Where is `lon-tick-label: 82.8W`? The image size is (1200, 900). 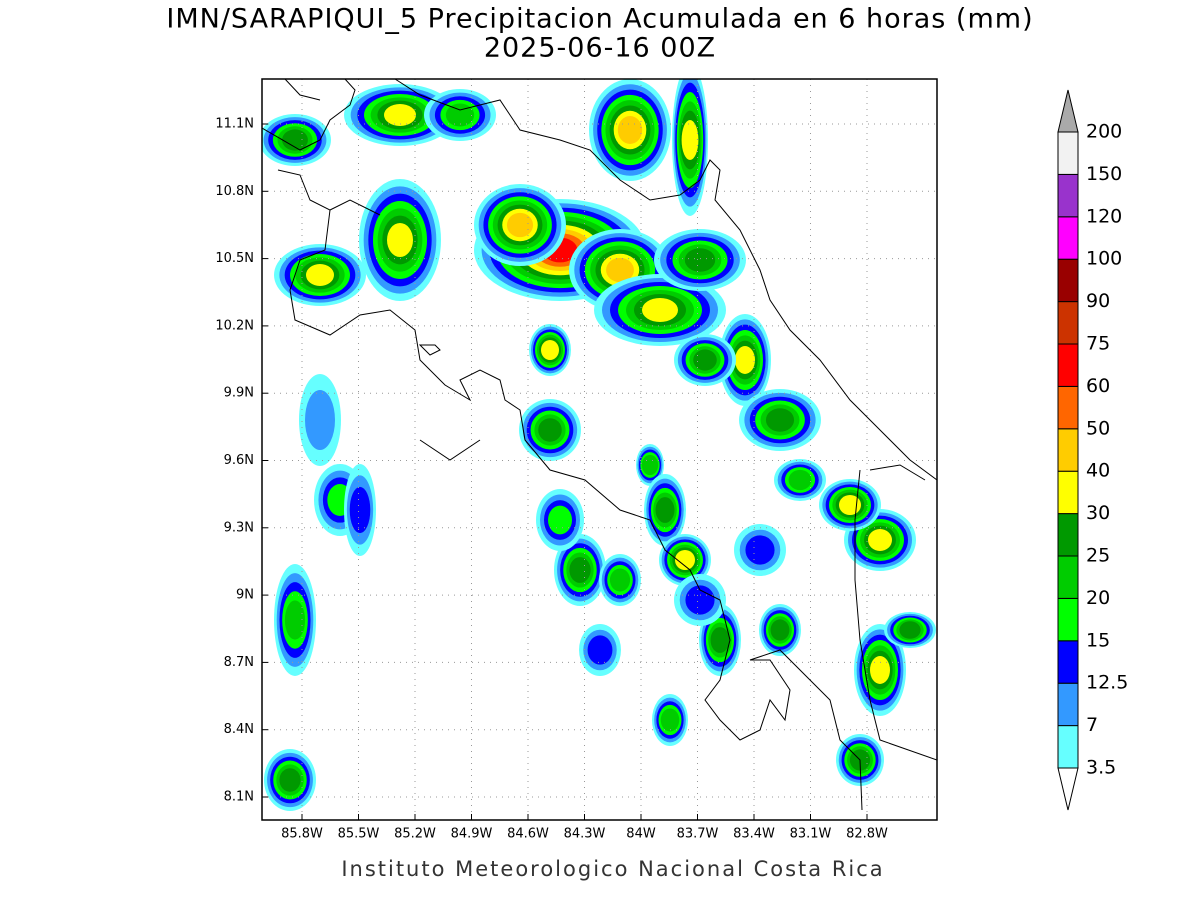 lon-tick-label: 82.8W is located at coordinates (867, 834).